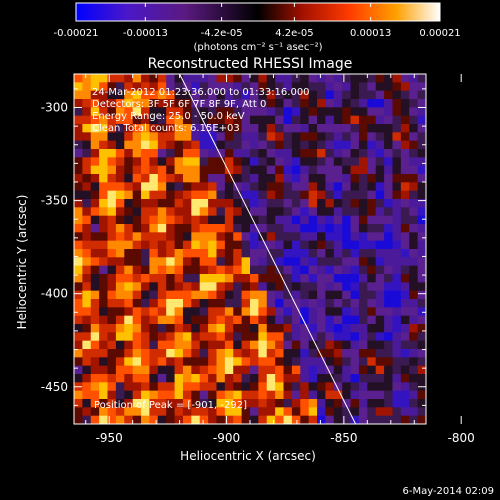 This screenshot has height=500, width=500. Describe the element at coordinates (226, 438) in the screenshot. I see `x-tick-label: -900` at that location.